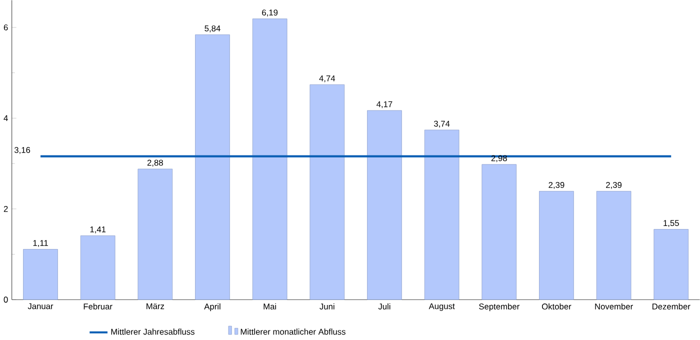 The image size is (700, 340). Describe the element at coordinates (270, 306) in the screenshot. I see `x-tick-label: Mai` at that location.